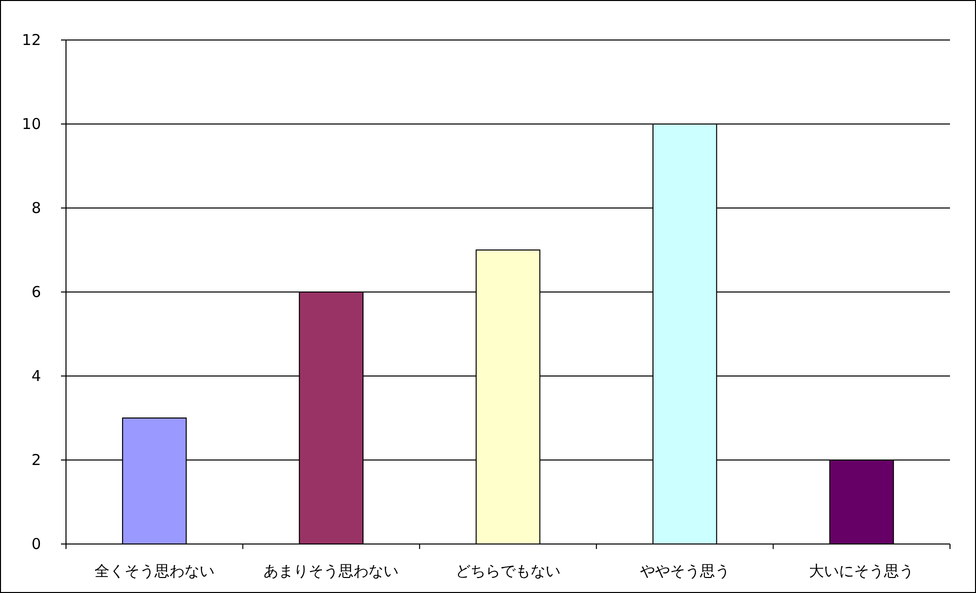 The image size is (976, 593). Describe the element at coordinates (861, 571) in the screenshot. I see `x-tick-label: 大いにそう思う` at that location.